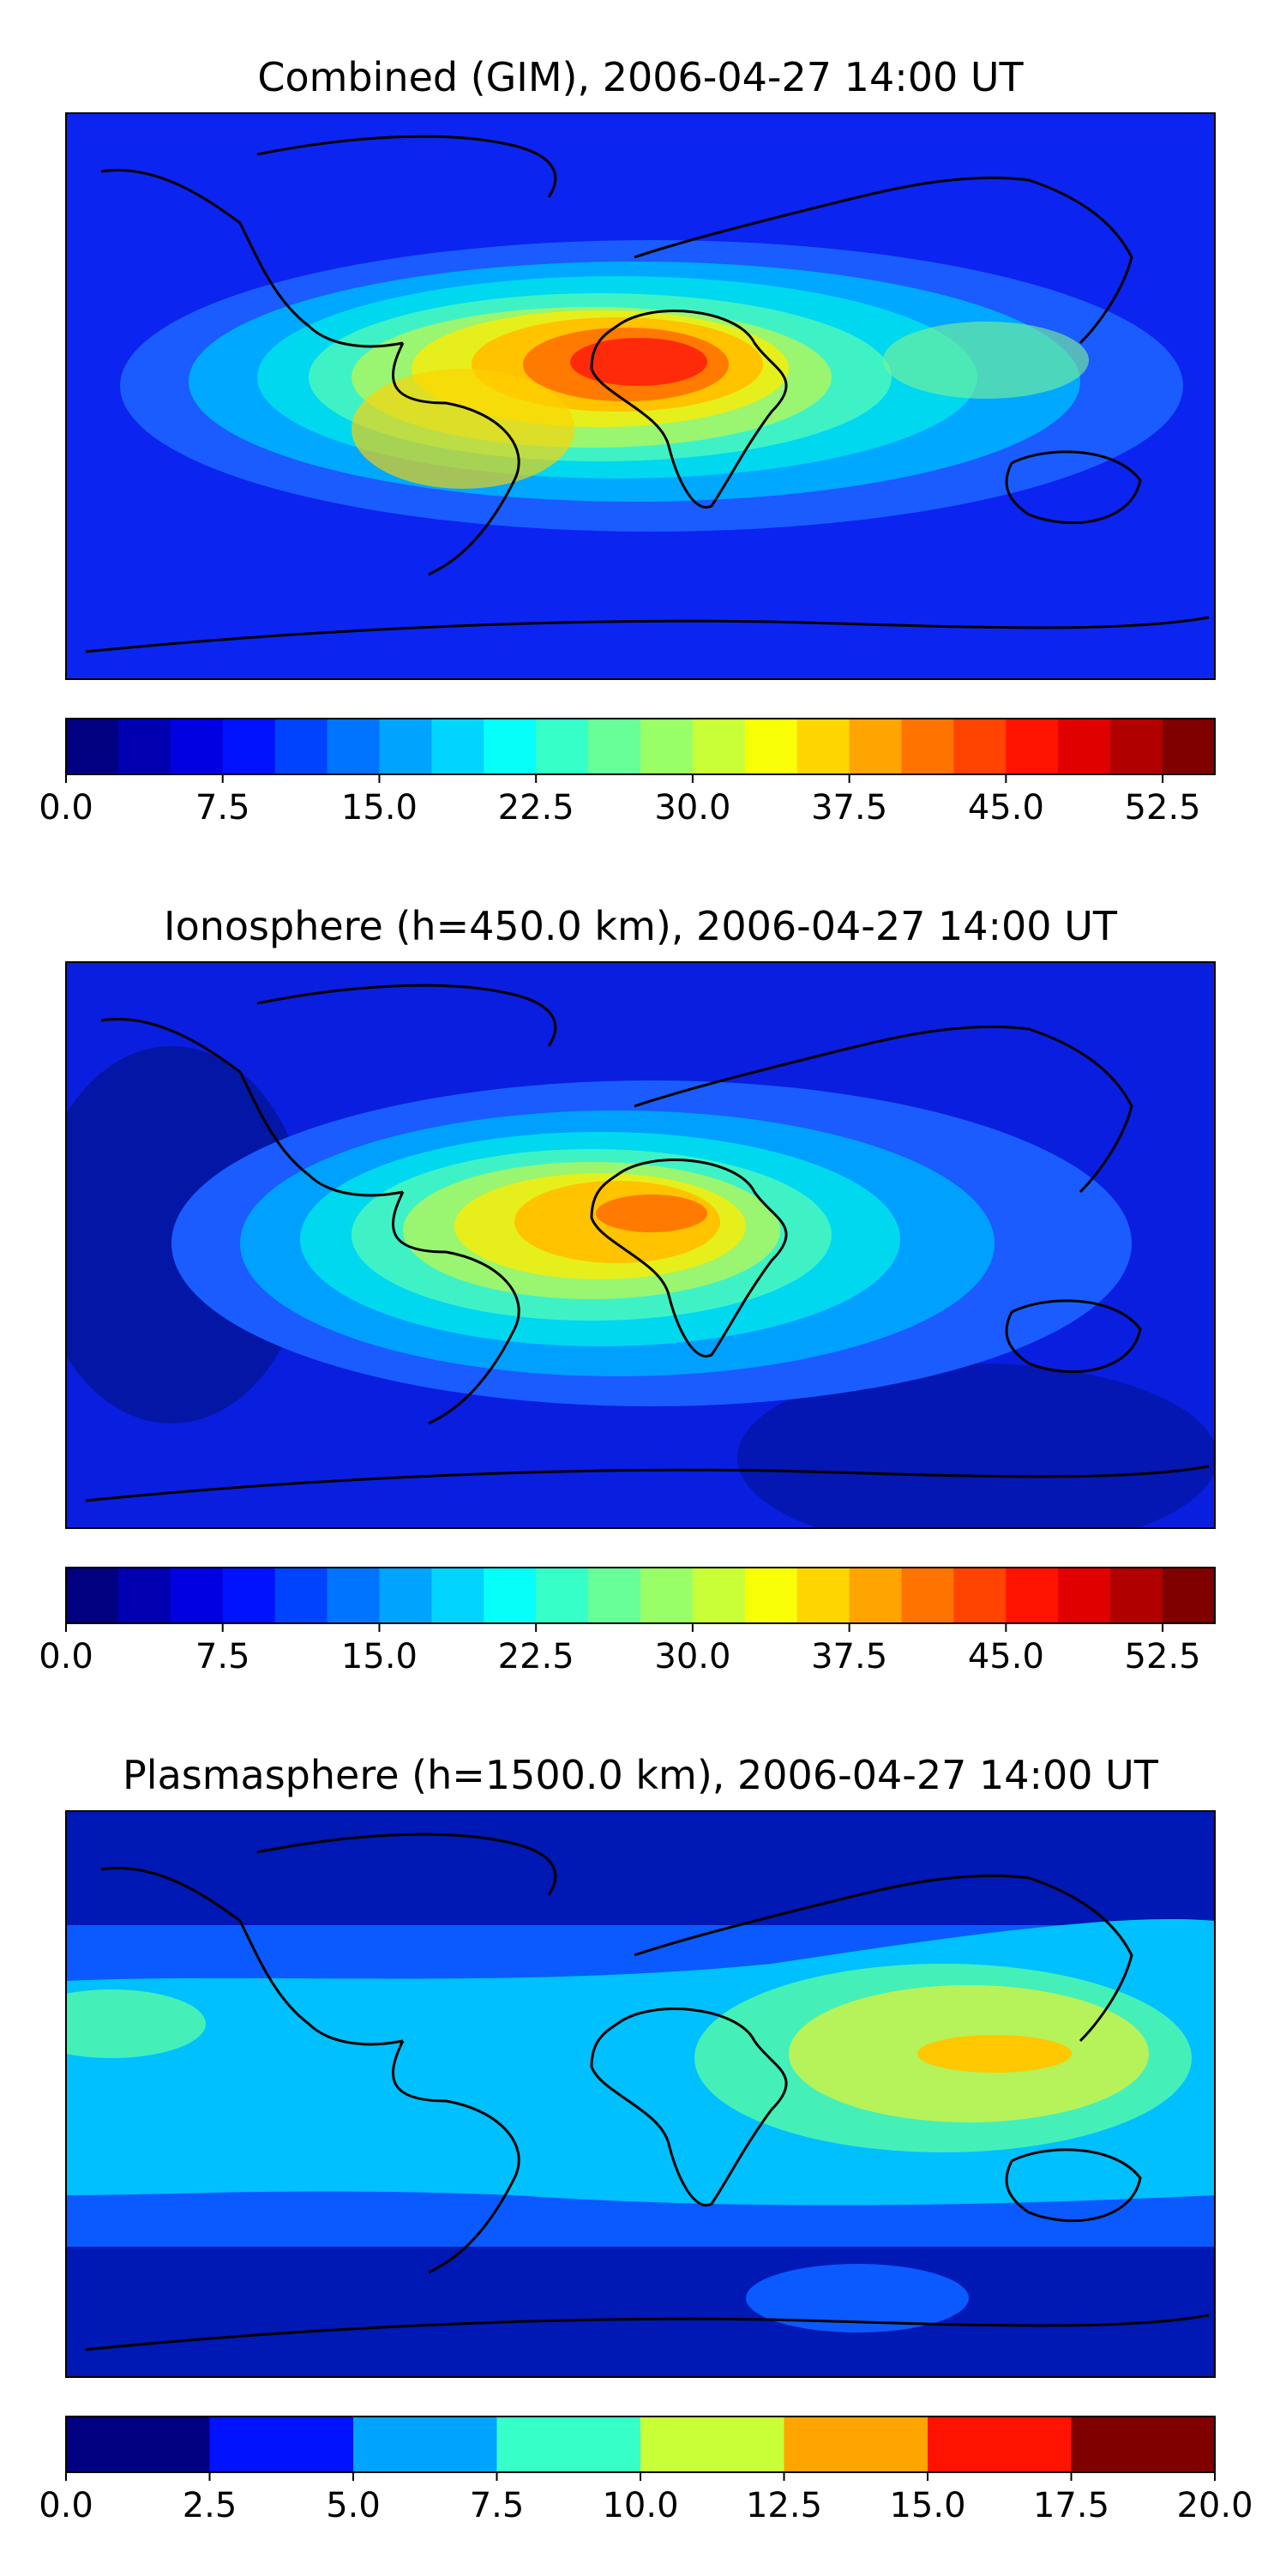  Describe the element at coordinates (353, 2505) in the screenshot. I see `colorbar-tick-label: 5.0` at that location.